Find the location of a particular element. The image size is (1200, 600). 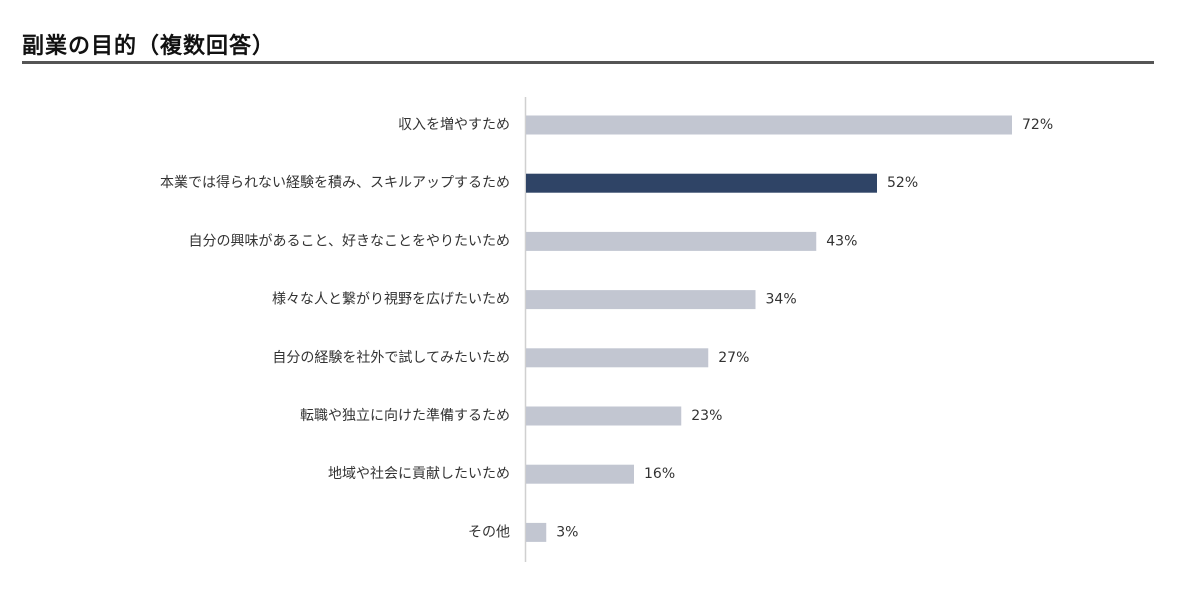

value-label: 43% is located at coordinates (841, 241).